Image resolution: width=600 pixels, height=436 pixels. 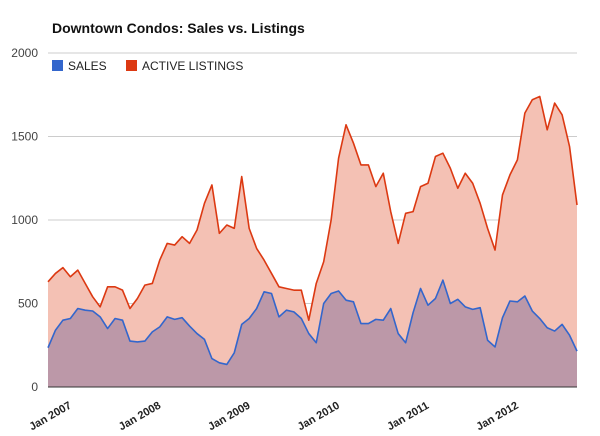 What do you see at coordinates (34, 387) in the screenshot?
I see `y-tick-label-0: 0` at bounding box center [34, 387].